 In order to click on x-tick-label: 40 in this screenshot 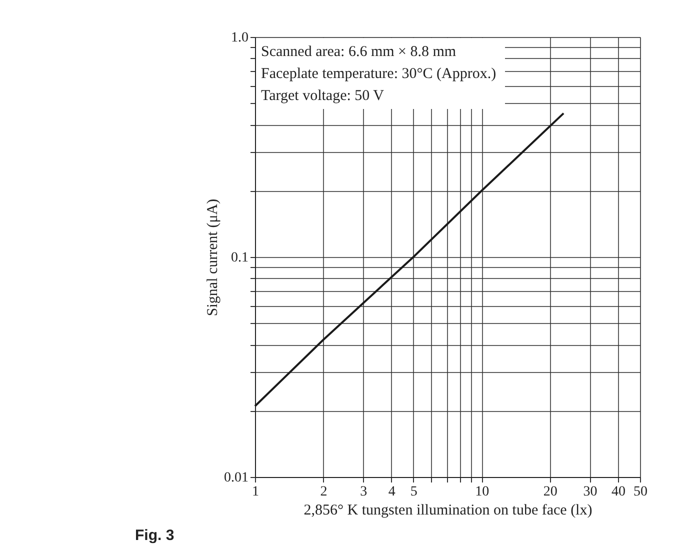, I will do `click(619, 492)`.